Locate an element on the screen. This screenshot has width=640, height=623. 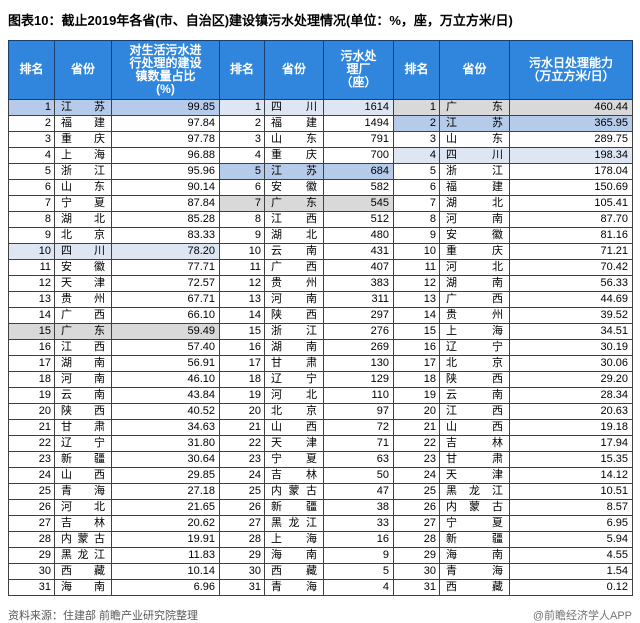
province-cell: 湖南 is located at coordinates (83, 363).